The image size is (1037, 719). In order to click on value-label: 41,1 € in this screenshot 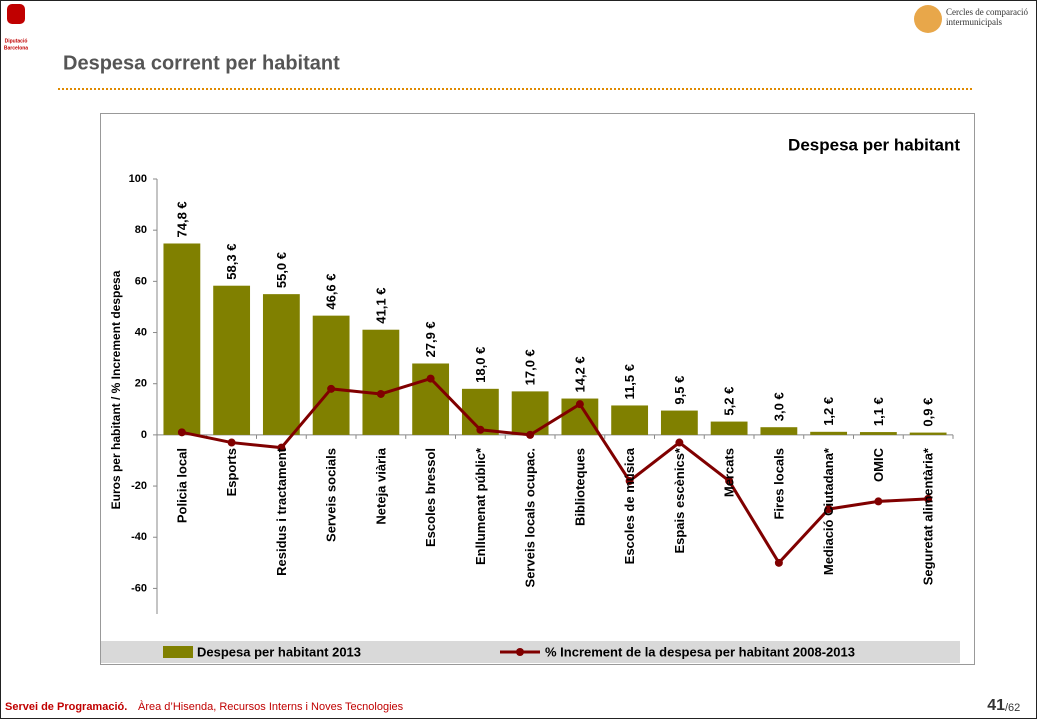, I will do `click(380, 306)`.